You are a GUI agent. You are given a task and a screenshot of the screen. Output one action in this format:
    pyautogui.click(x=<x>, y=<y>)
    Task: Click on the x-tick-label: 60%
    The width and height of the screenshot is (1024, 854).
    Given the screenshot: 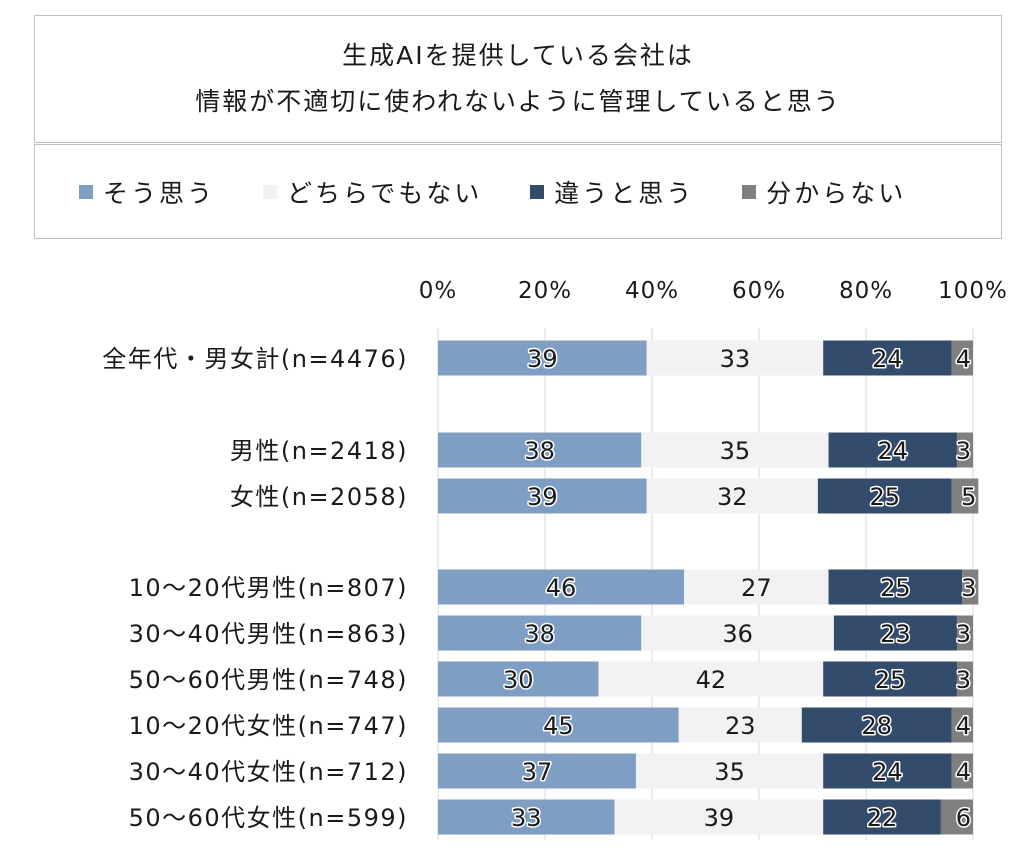 What is the action you would take?
    pyautogui.click(x=759, y=291)
    